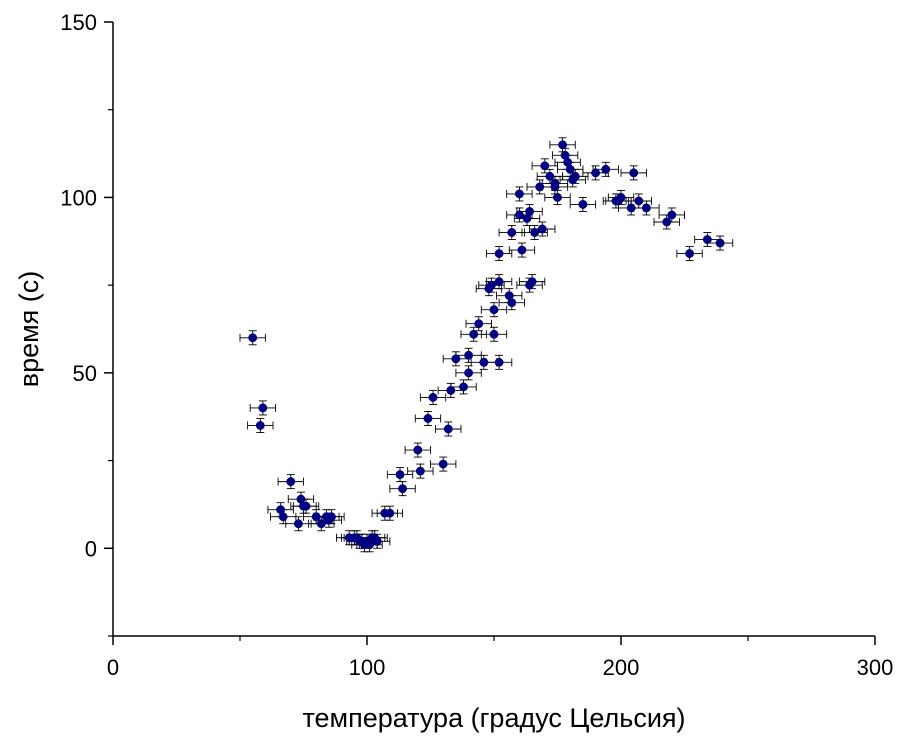  Describe the element at coordinates (493, 718) in the screenshot. I see `x-axis-title: температура (градус Цельсия)` at that location.